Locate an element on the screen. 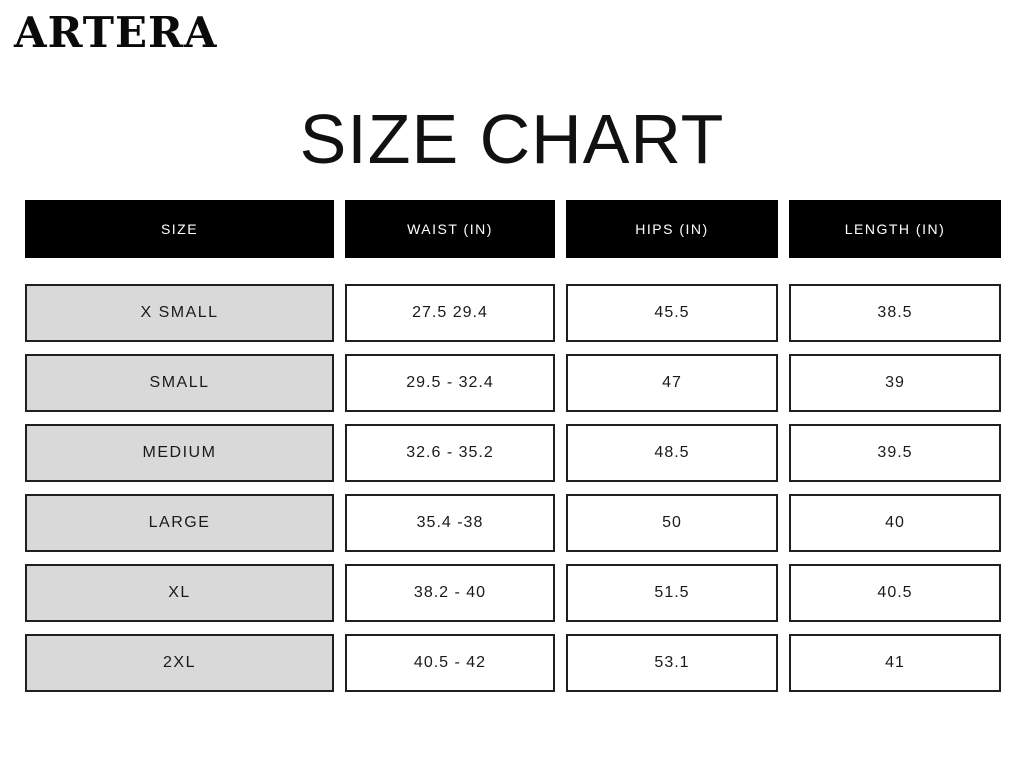 The width and height of the screenshot is (1024, 768). size-cell: MEDIUM is located at coordinates (179, 453).